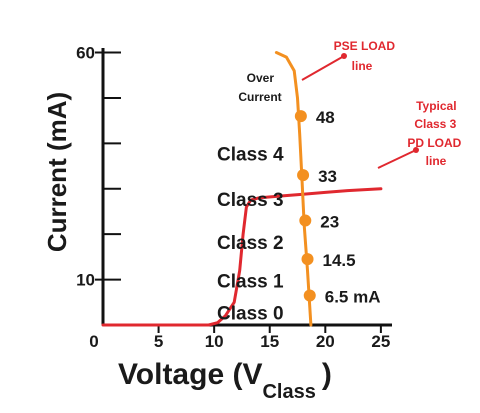 The height and width of the screenshot is (413, 480). Describe the element at coordinates (380, 341) in the screenshot. I see `x-tick-label-25: 25` at that location.